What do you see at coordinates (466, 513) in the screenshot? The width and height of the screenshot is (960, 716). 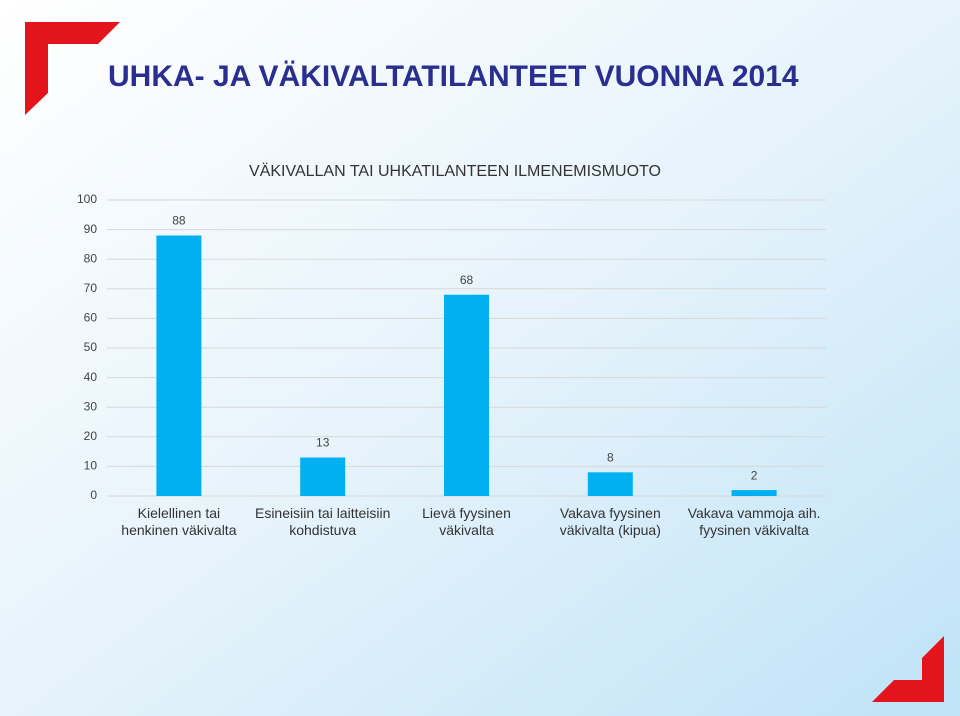 I see `x-tick-label-line: Lievä fyysinen` at bounding box center [466, 513].